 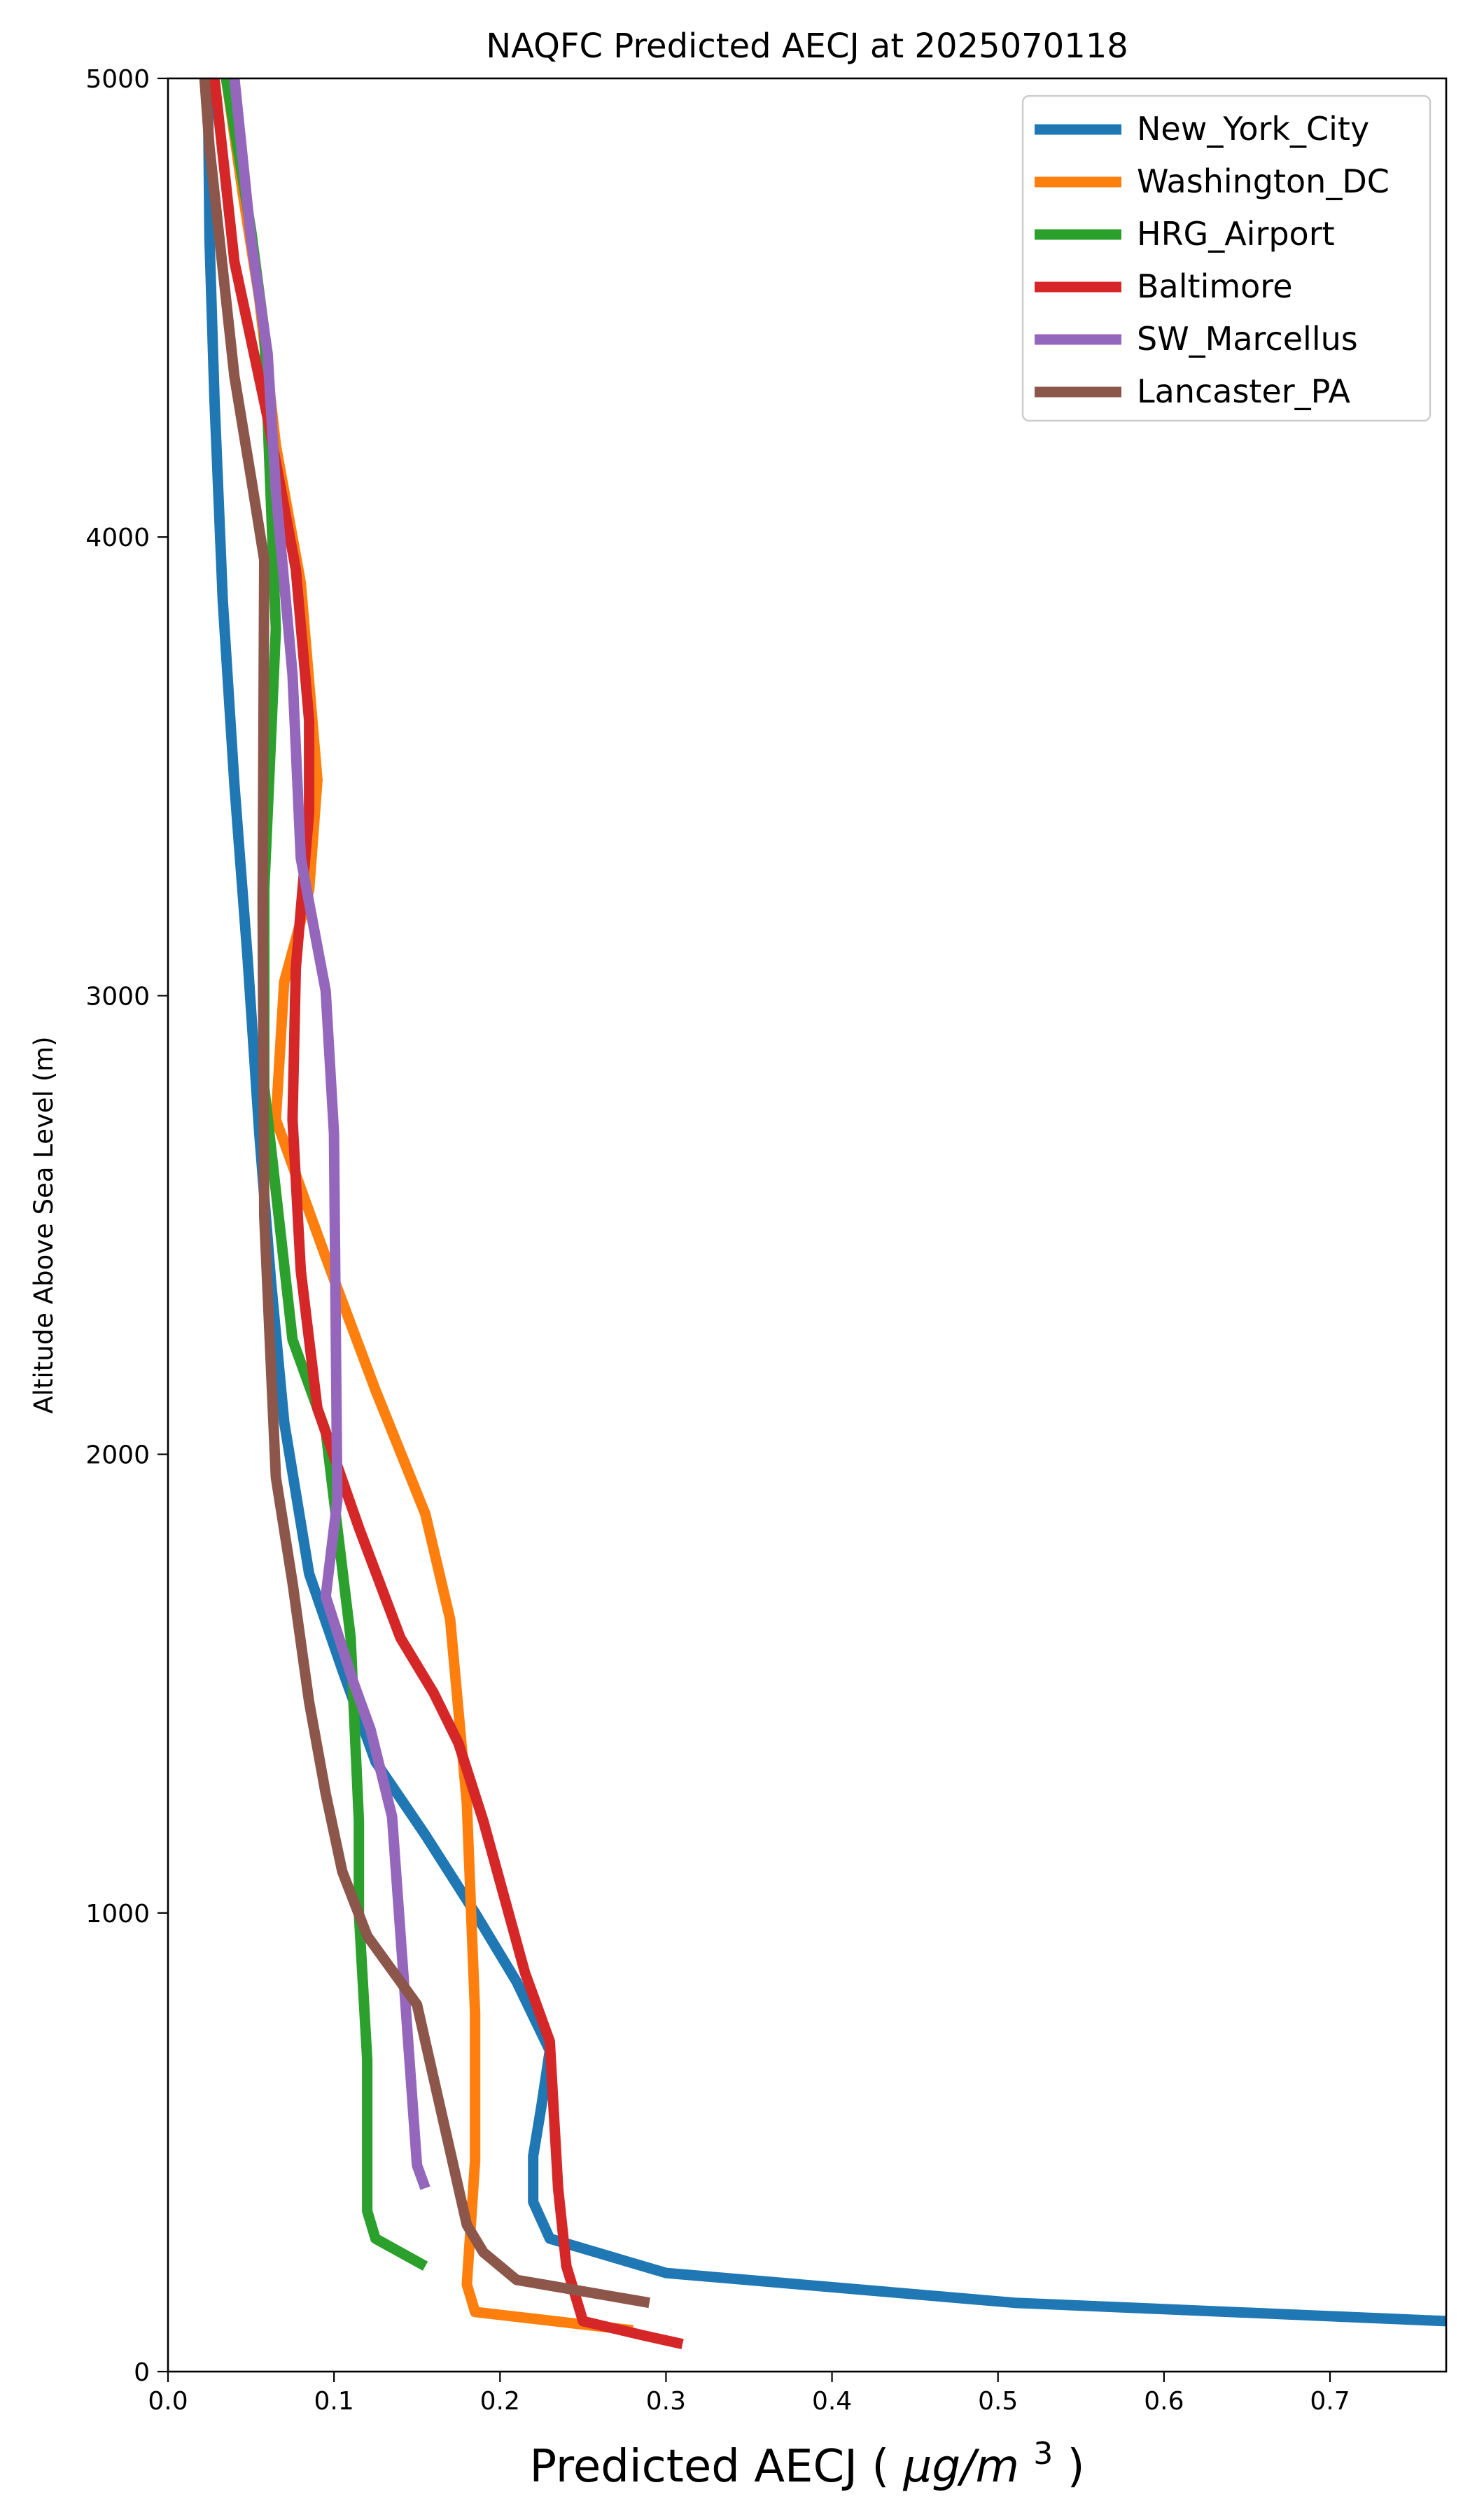 I want to click on legend-label: Lancaster_PA, so click(x=1243, y=391).